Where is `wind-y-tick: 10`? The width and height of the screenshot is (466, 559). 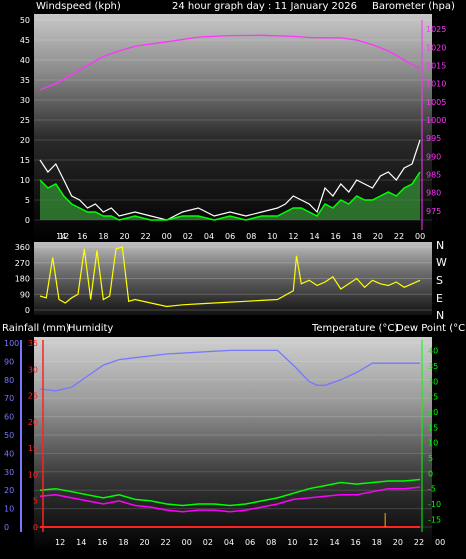
wind-y-tick: 10 is located at coordinates (25, 180).